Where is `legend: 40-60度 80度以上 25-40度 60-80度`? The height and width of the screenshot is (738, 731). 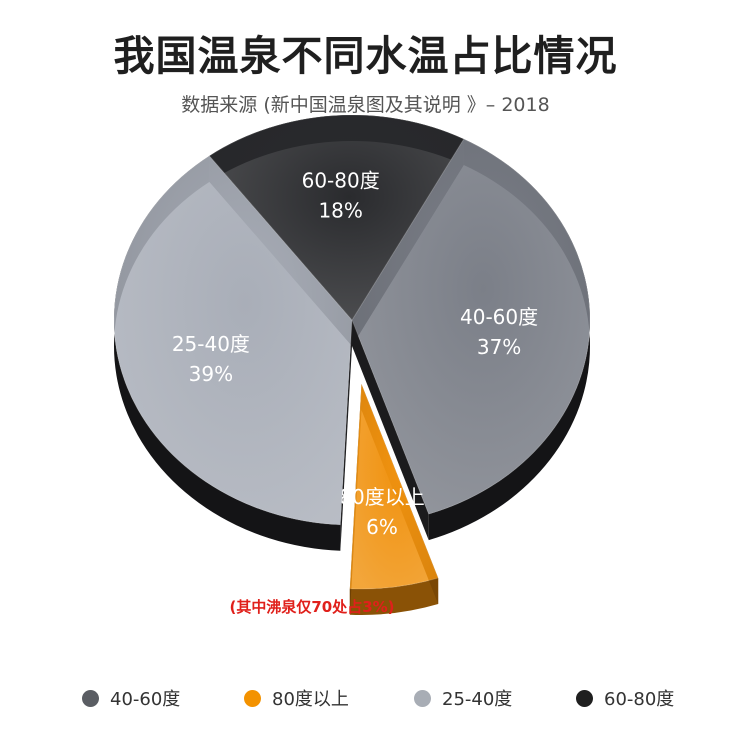 legend: 40-60度 80度以上 25-40度 60-80度 is located at coordinates (365, 698).